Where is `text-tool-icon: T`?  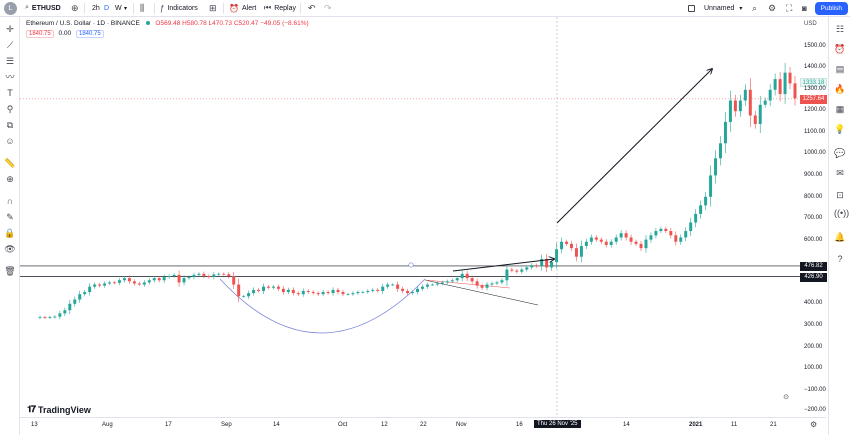 text-tool-icon: T is located at coordinates (10, 93).